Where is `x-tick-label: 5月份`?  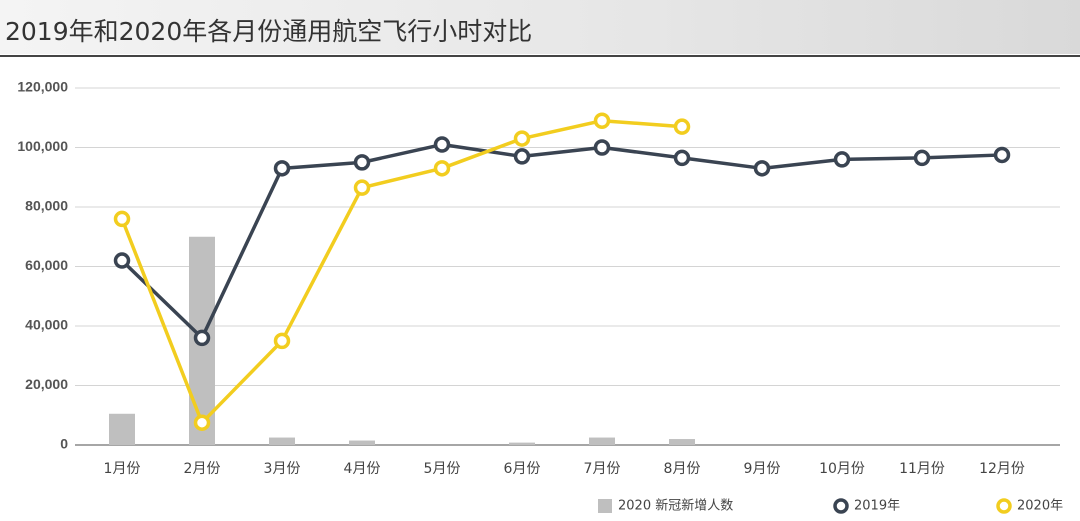 x-tick-label: 5月份 is located at coordinates (442, 469).